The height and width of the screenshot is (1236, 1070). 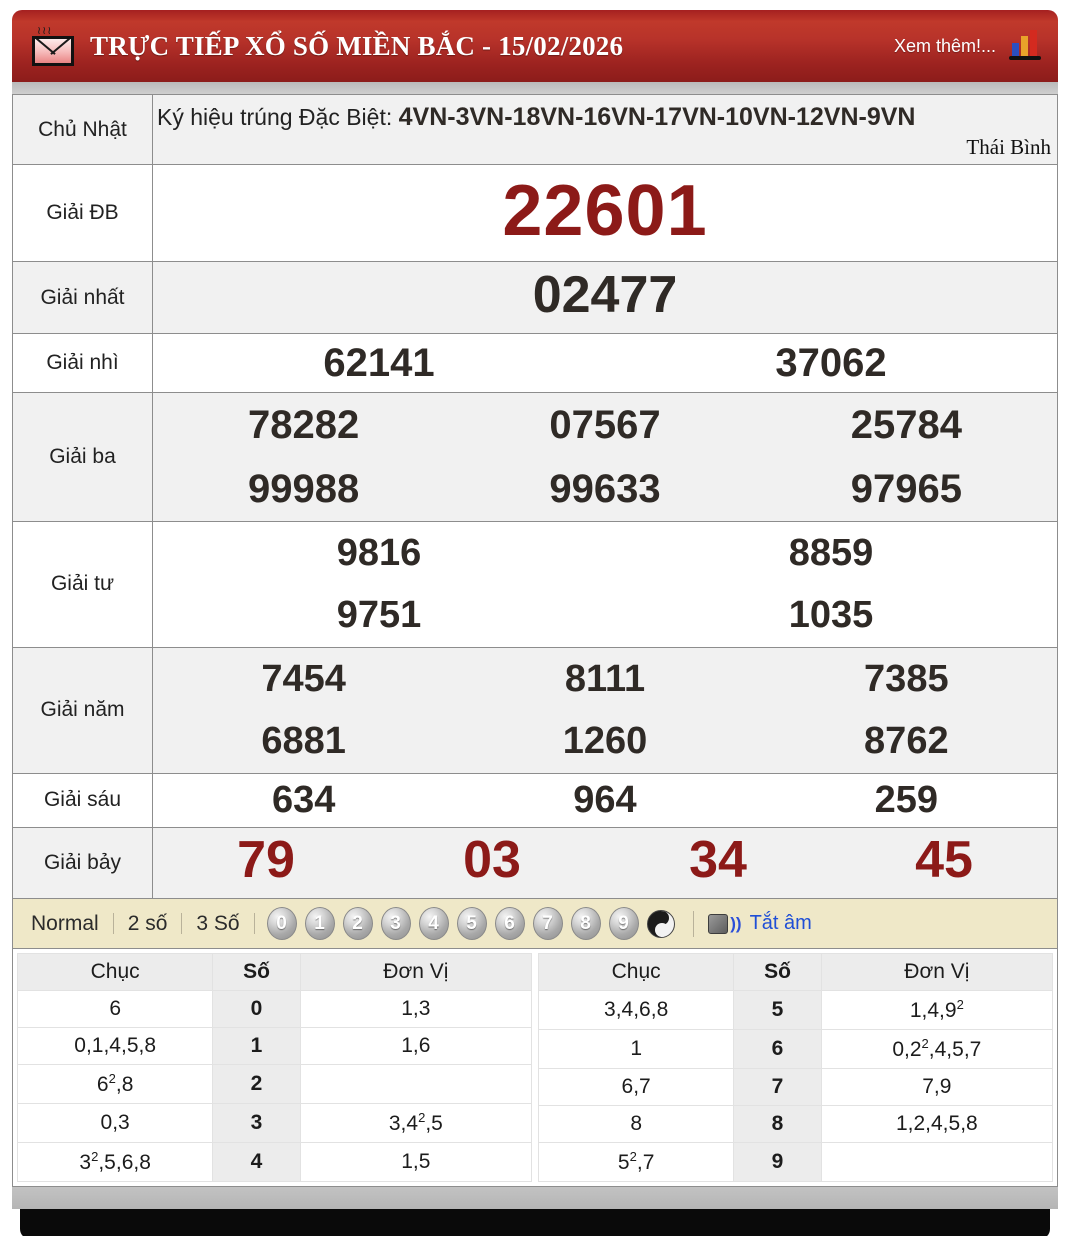 I want to click on province-label: Thái Bình, so click(x=1008, y=147).